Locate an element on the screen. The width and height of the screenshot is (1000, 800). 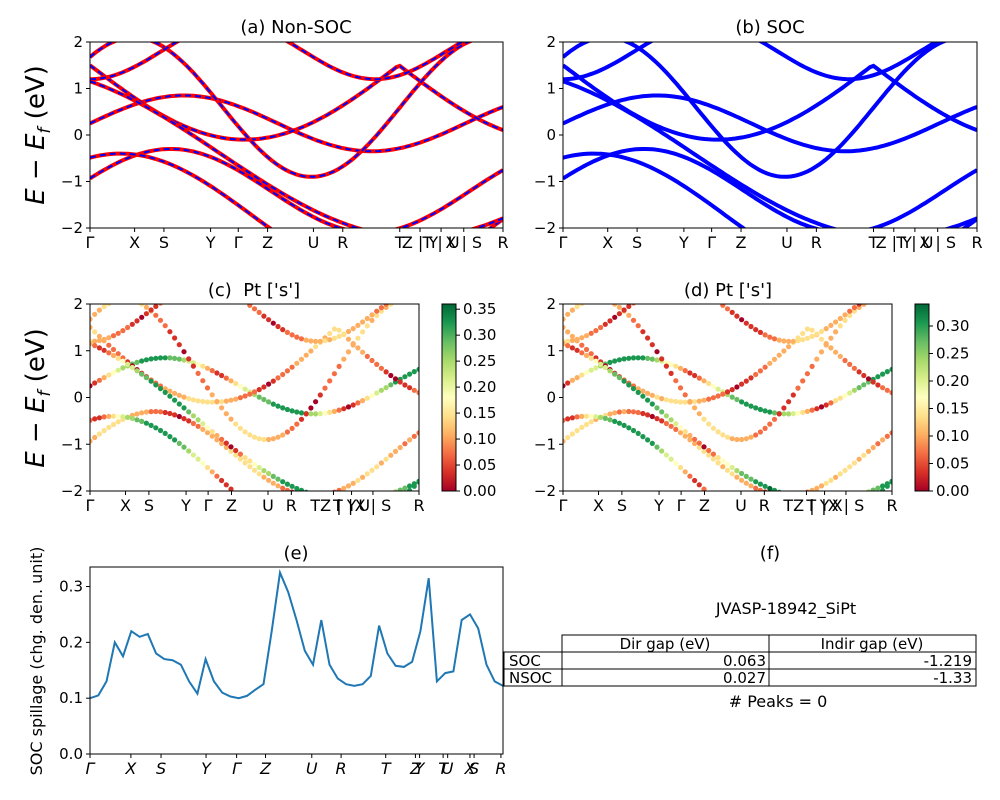
x-tick-label: Z is located at coordinates (267, 242).